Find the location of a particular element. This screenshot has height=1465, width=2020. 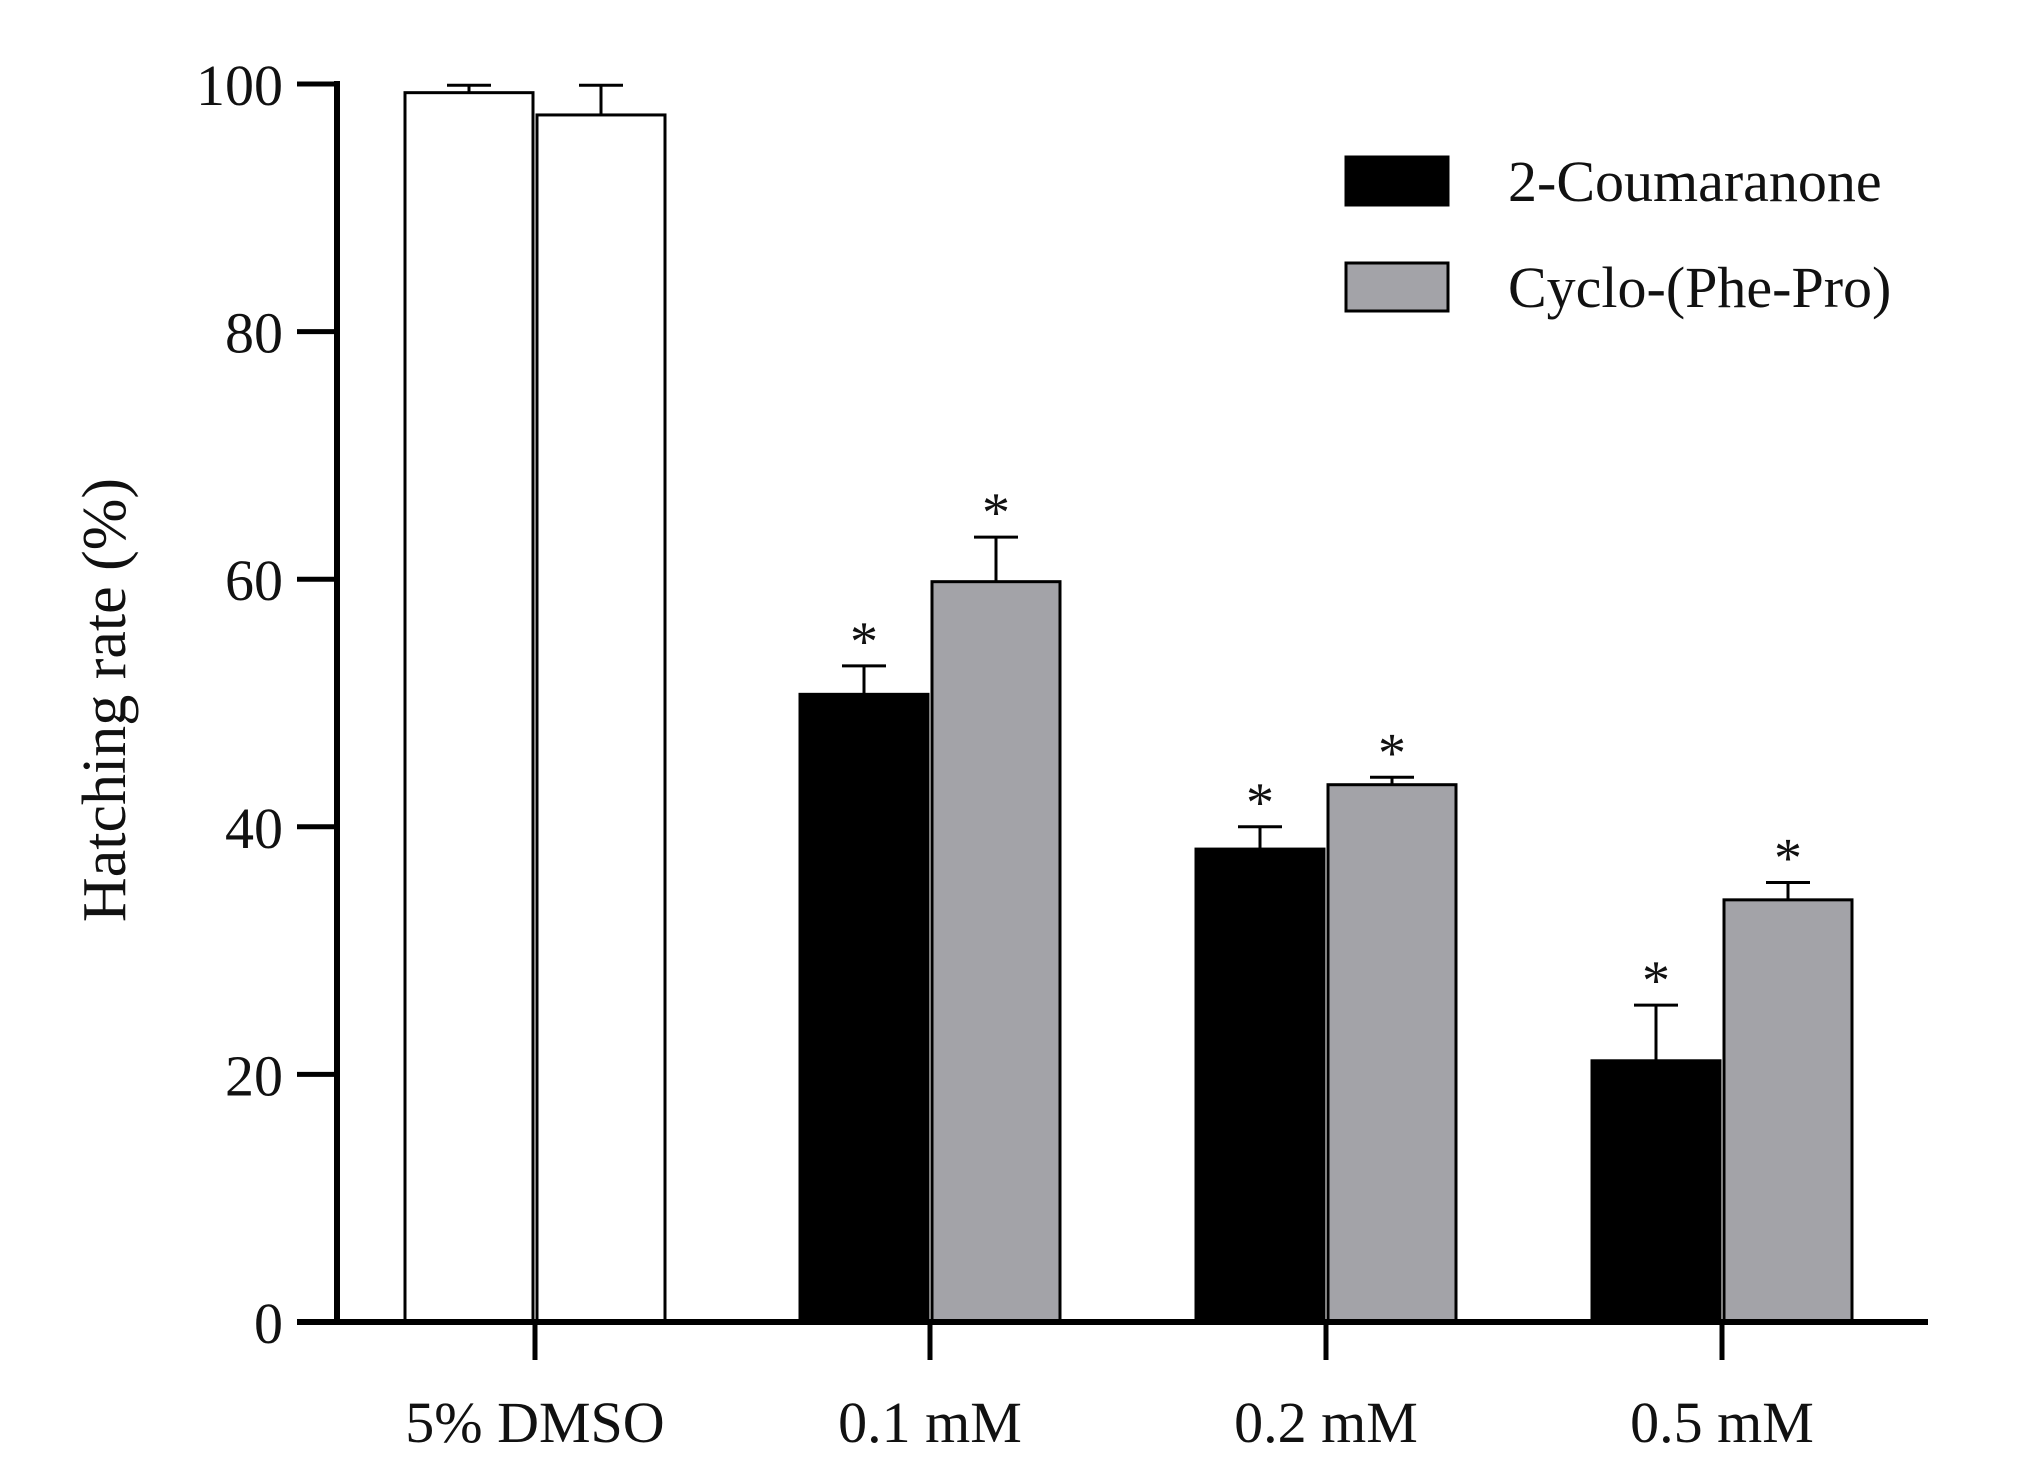

y-tick-label-80: 80 is located at coordinates (254, 333).